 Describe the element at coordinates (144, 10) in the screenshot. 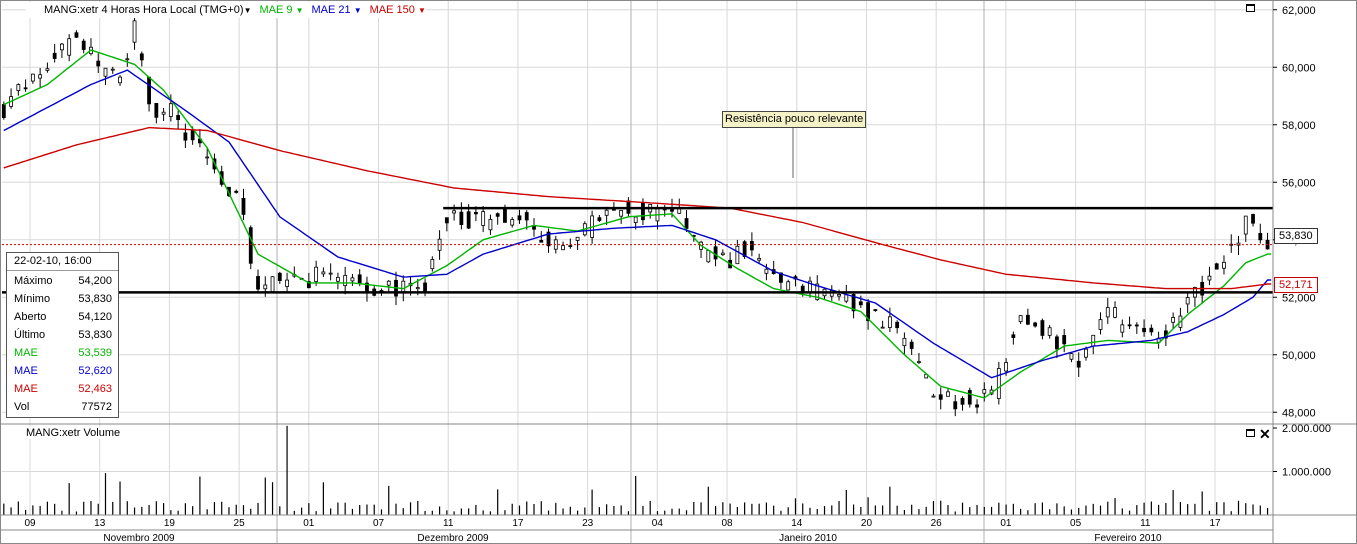

I see `instrument-title: MANG:xetr 4 Horas Hora Local (TMG+0)` at that location.